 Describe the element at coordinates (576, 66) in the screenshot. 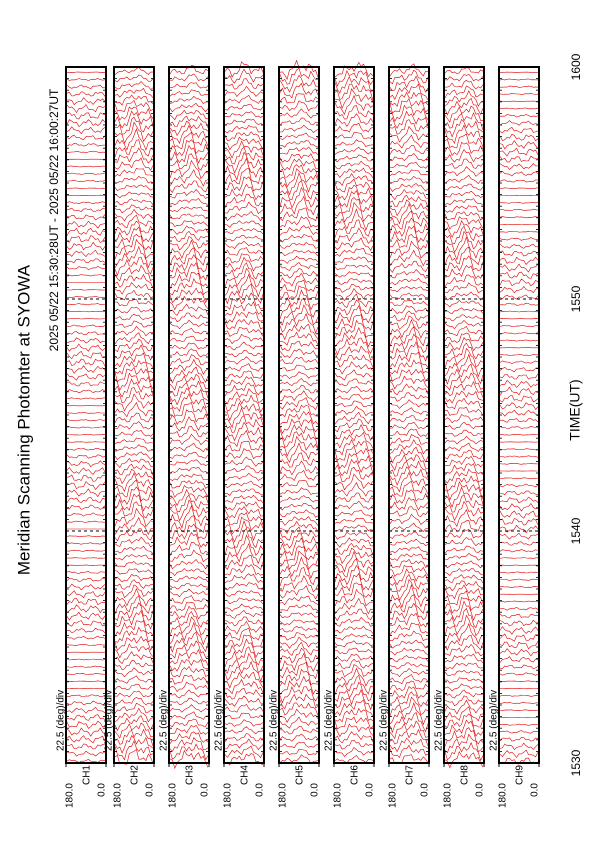

I see `x-tick-label: 1600` at that location.